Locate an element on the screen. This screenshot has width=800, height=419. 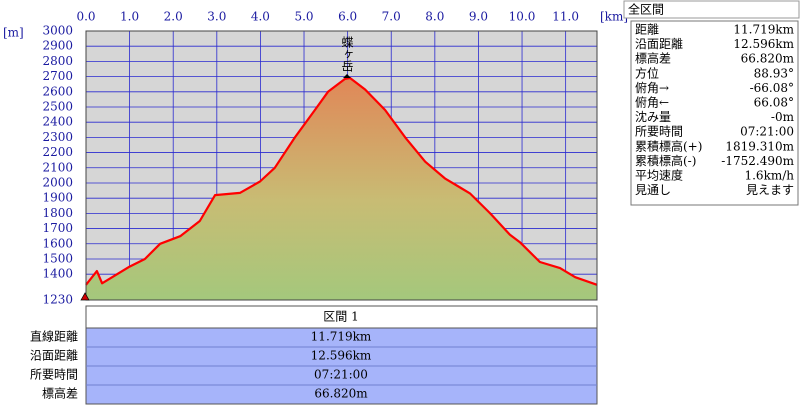
summary-label: 沿面距離 is located at coordinates (659, 44).